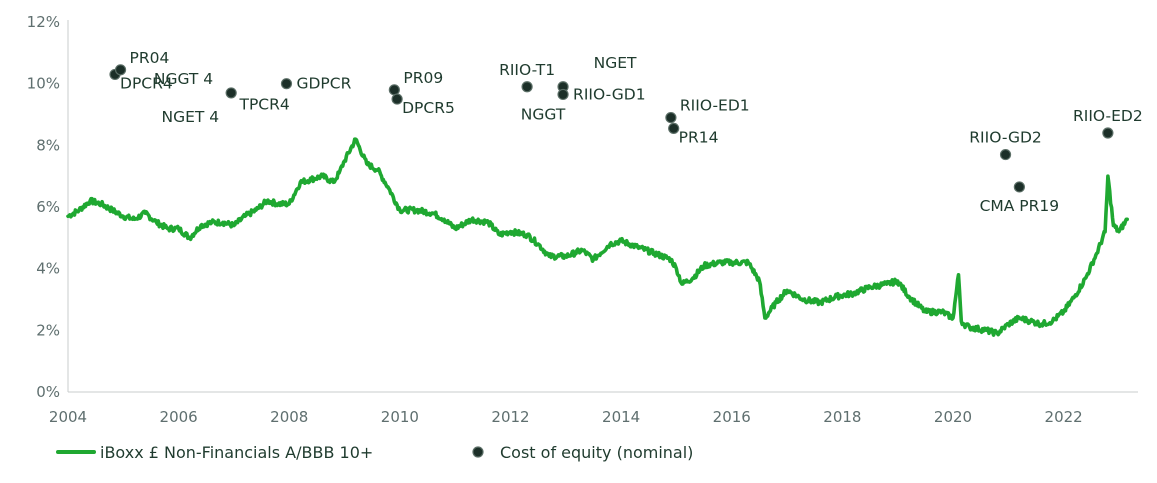 The image size is (1157, 483). What do you see at coordinates (48, 392) in the screenshot?
I see `y-tick-label: 0%` at bounding box center [48, 392].